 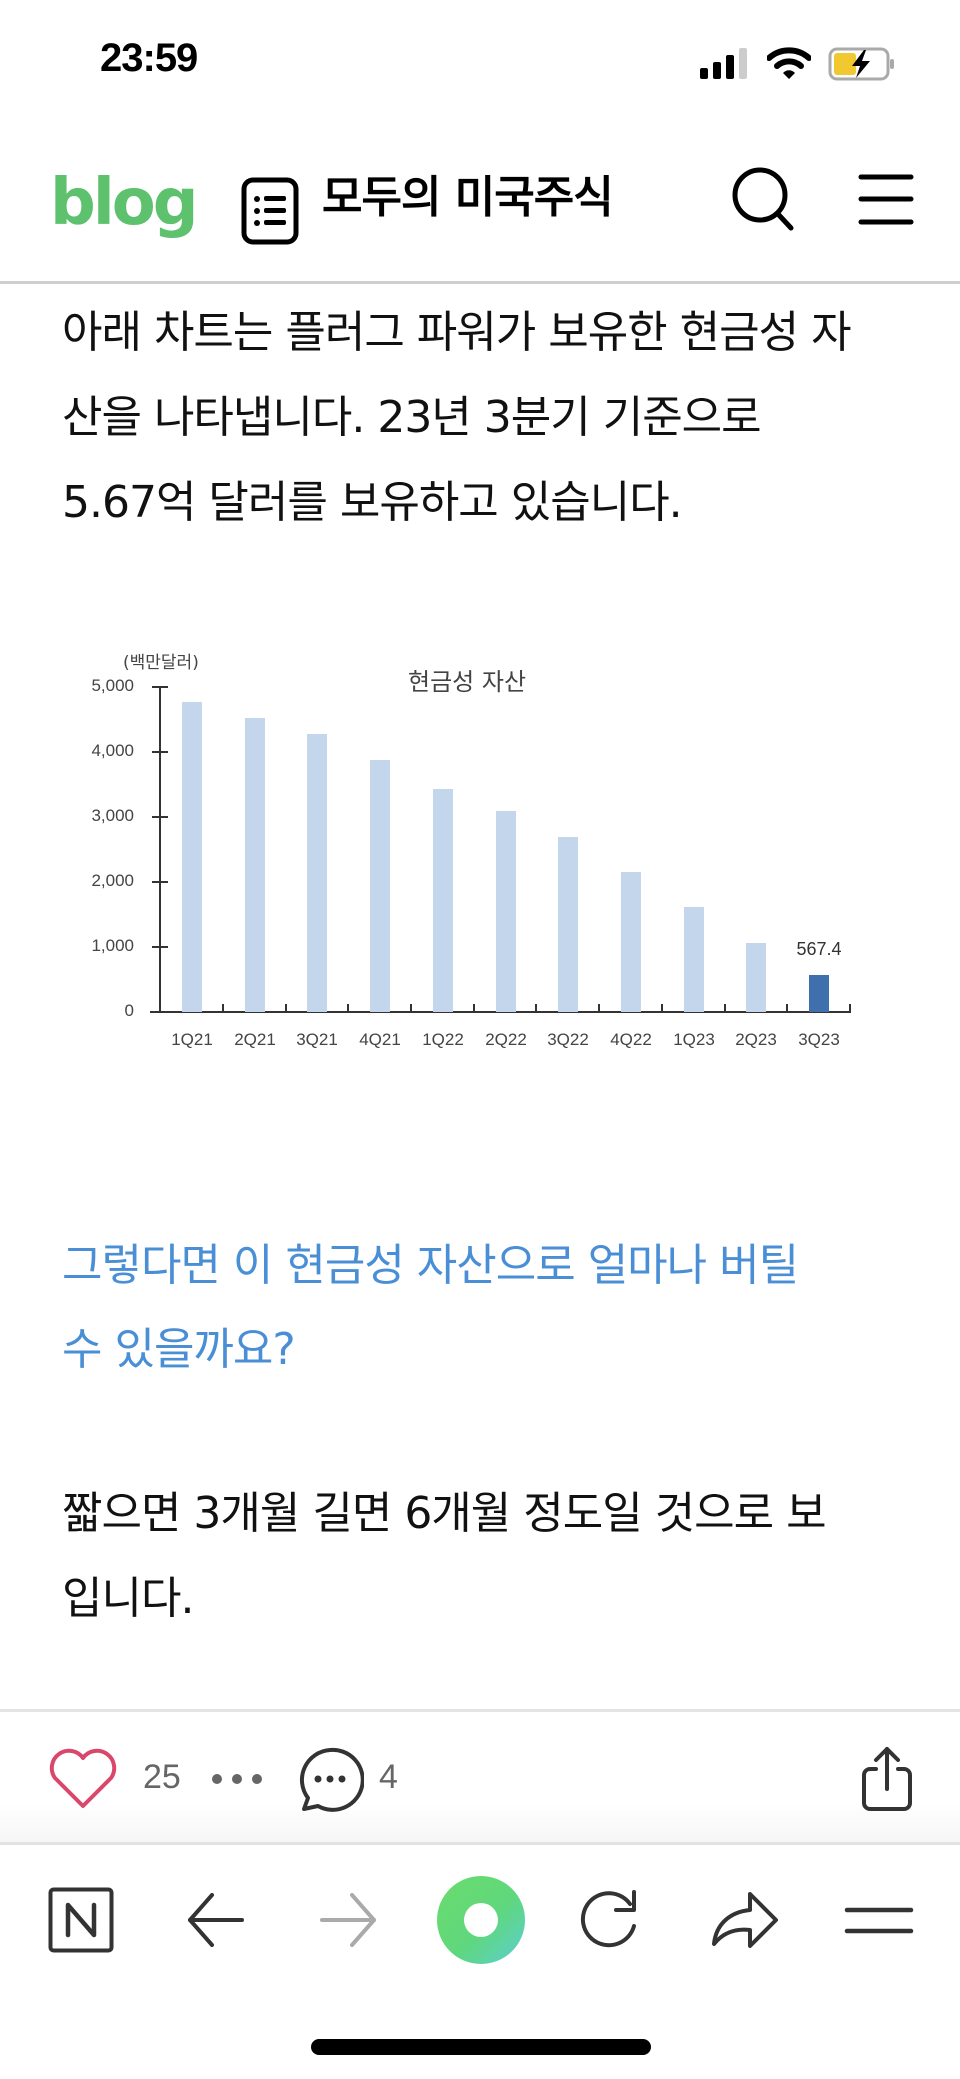 I want to click on bar-1Q23, so click(x=694, y=959).